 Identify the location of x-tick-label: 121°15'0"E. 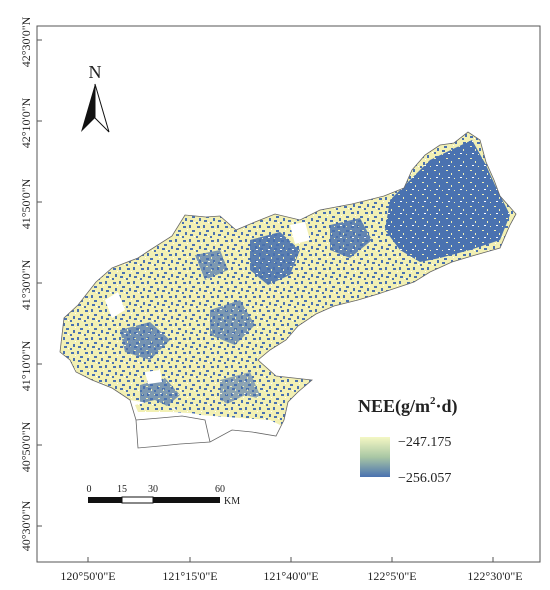
(189, 576).